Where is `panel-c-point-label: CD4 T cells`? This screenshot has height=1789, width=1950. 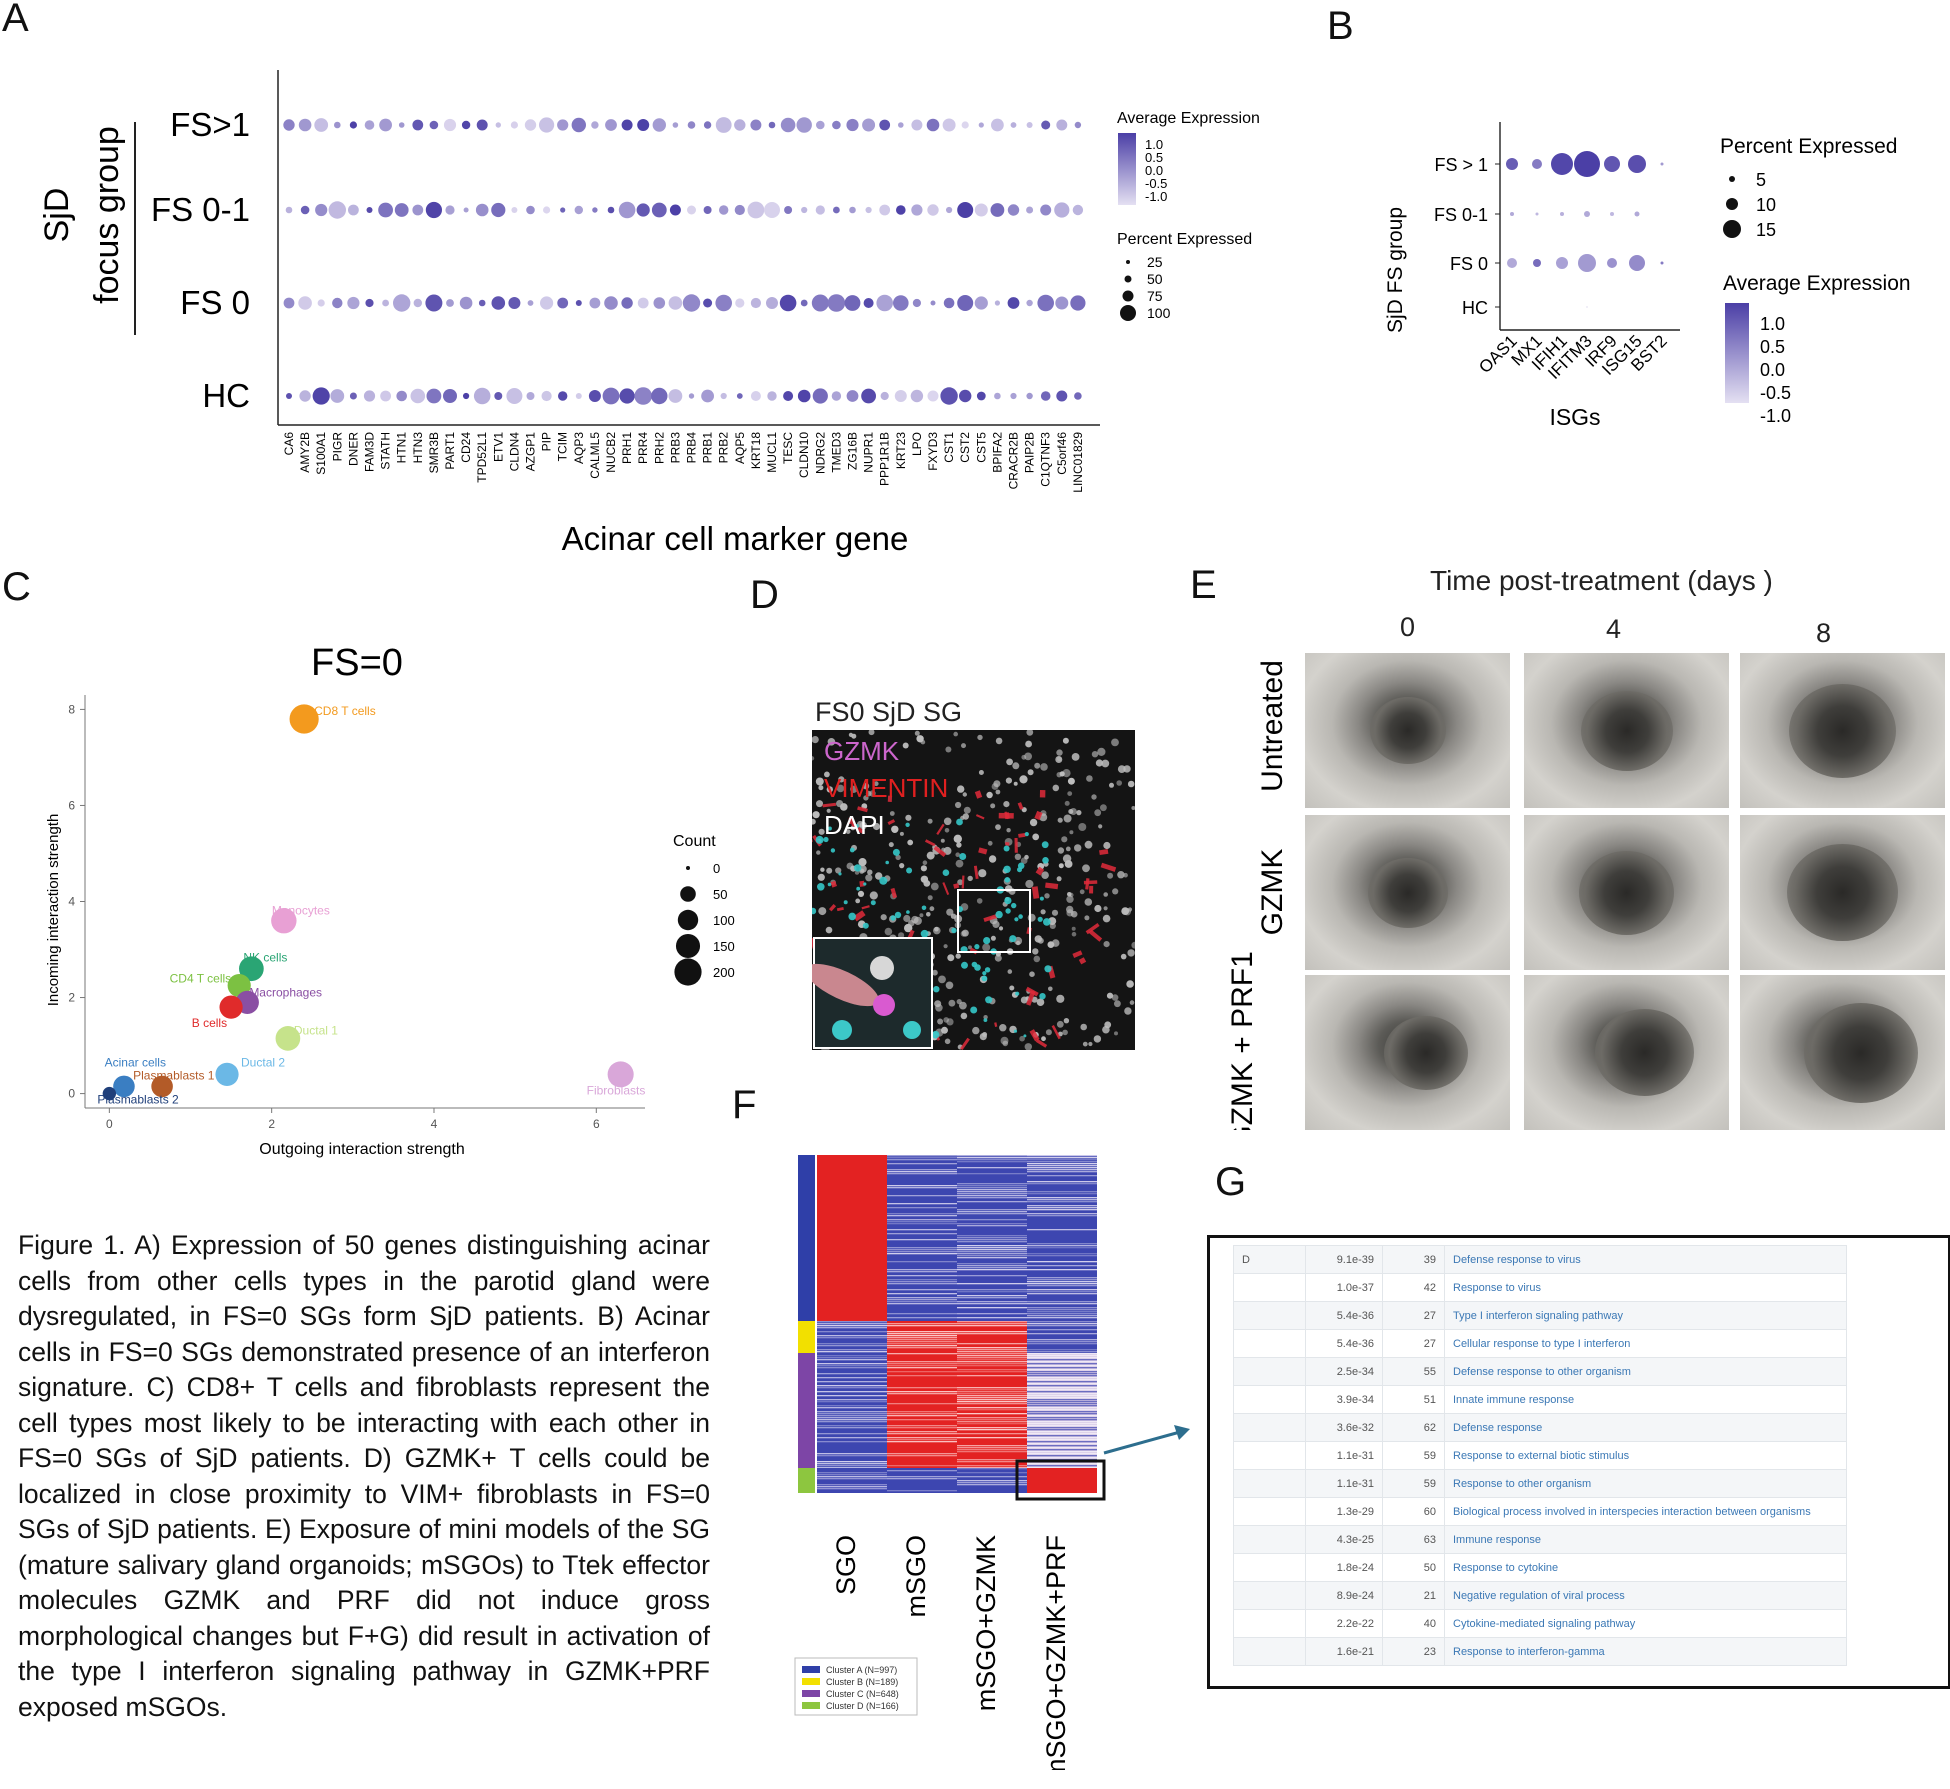 panel-c-point-label: CD4 T cells is located at coordinates (201, 979).